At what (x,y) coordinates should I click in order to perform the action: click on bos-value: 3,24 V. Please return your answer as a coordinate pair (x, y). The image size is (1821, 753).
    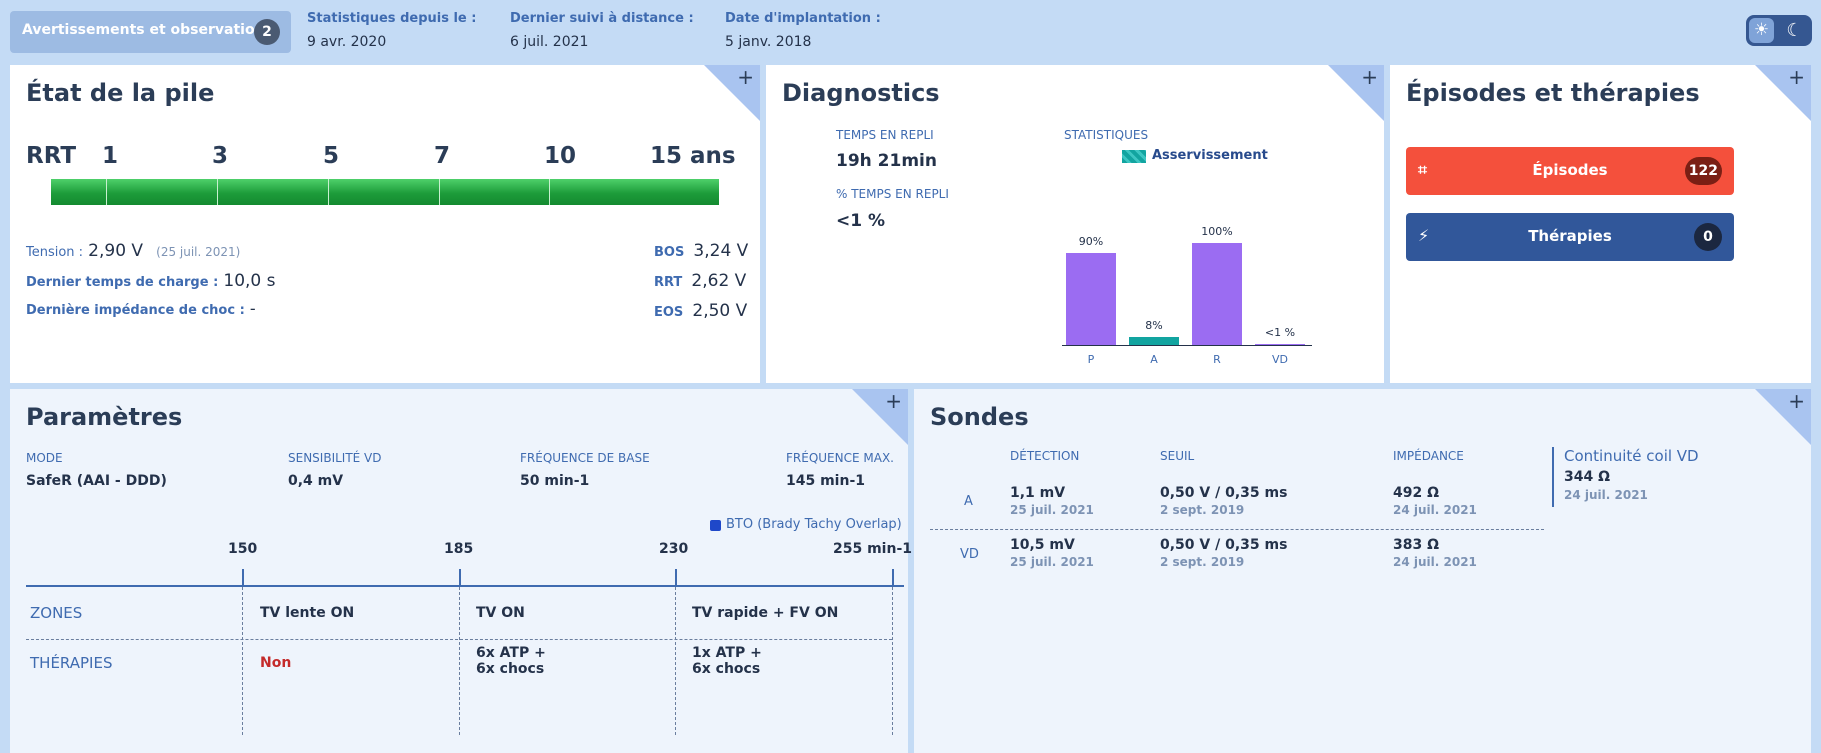
    Looking at the image, I should click on (721, 251).